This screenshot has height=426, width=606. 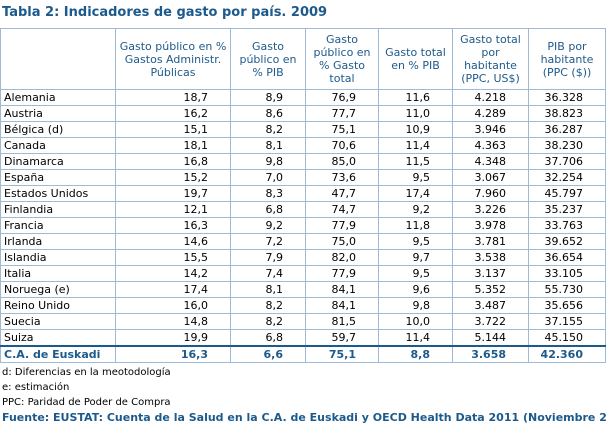 I want to click on cell: 11,5, so click(x=415, y=161).